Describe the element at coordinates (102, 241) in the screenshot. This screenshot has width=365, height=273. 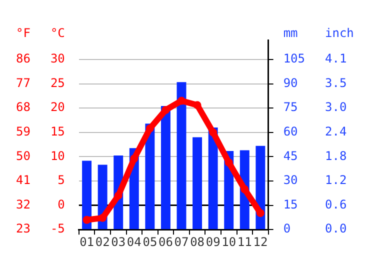
I see `x-tick-label: 02` at that location.